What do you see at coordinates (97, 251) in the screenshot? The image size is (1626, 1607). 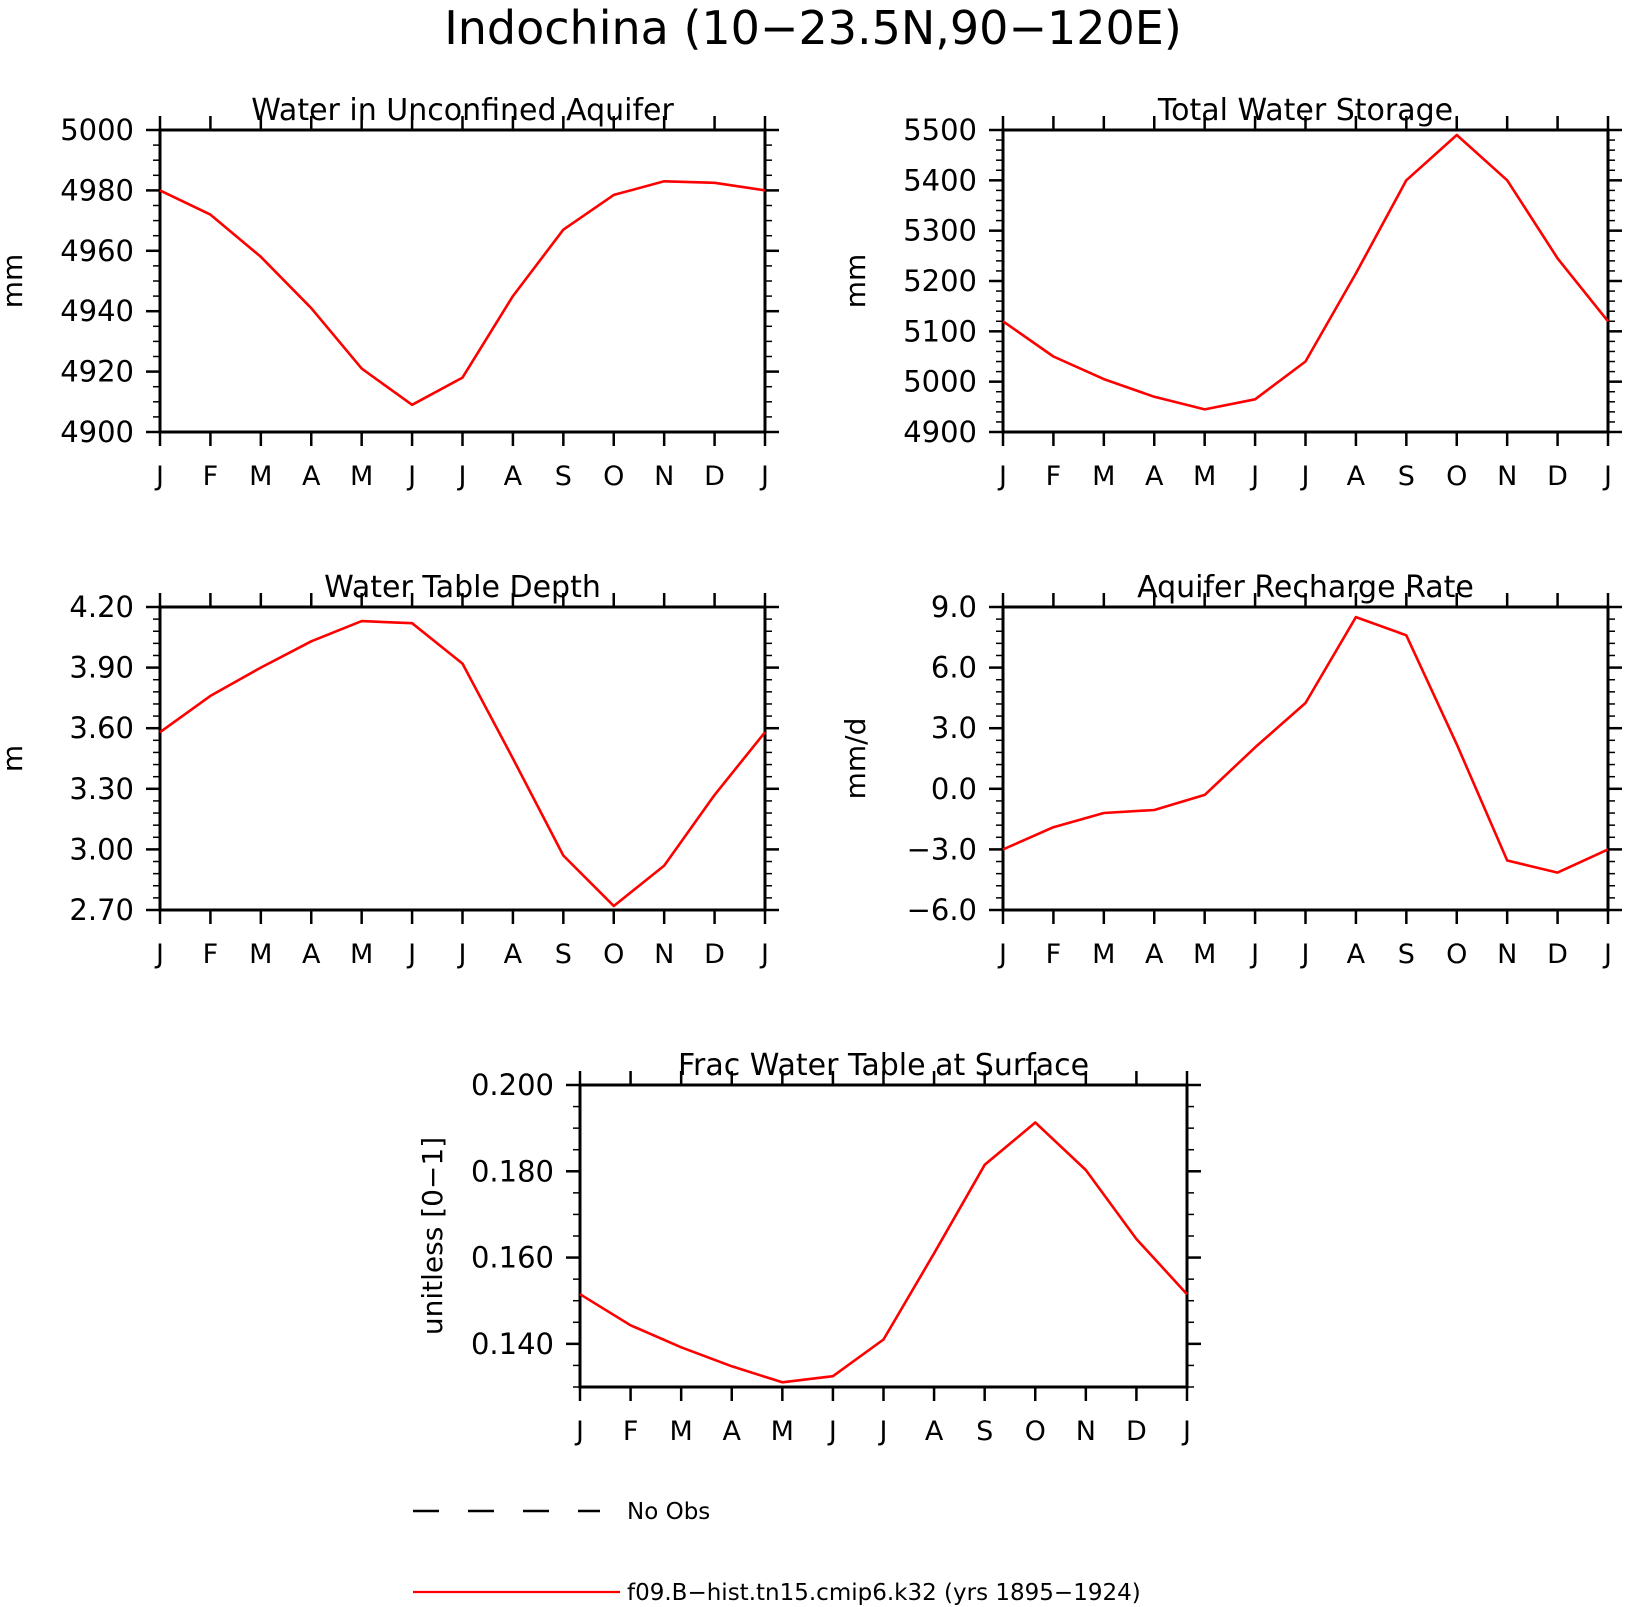 I see `y-tick-label: 4960` at bounding box center [97, 251].